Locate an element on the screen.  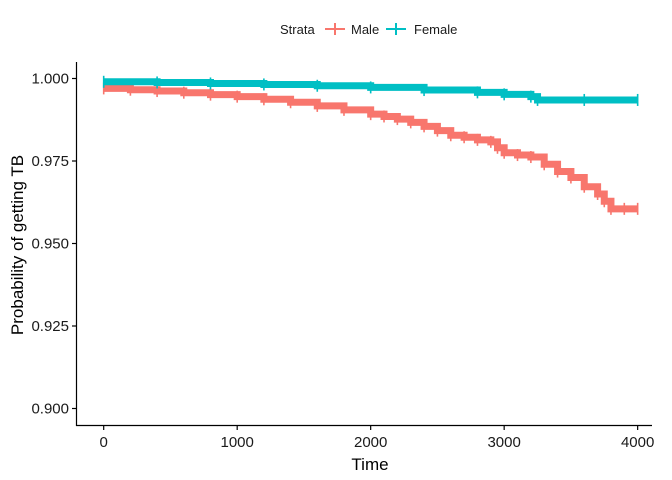
x-axis-ticks: 0 1000 2000 3000 4000 is located at coordinates (377, 438).